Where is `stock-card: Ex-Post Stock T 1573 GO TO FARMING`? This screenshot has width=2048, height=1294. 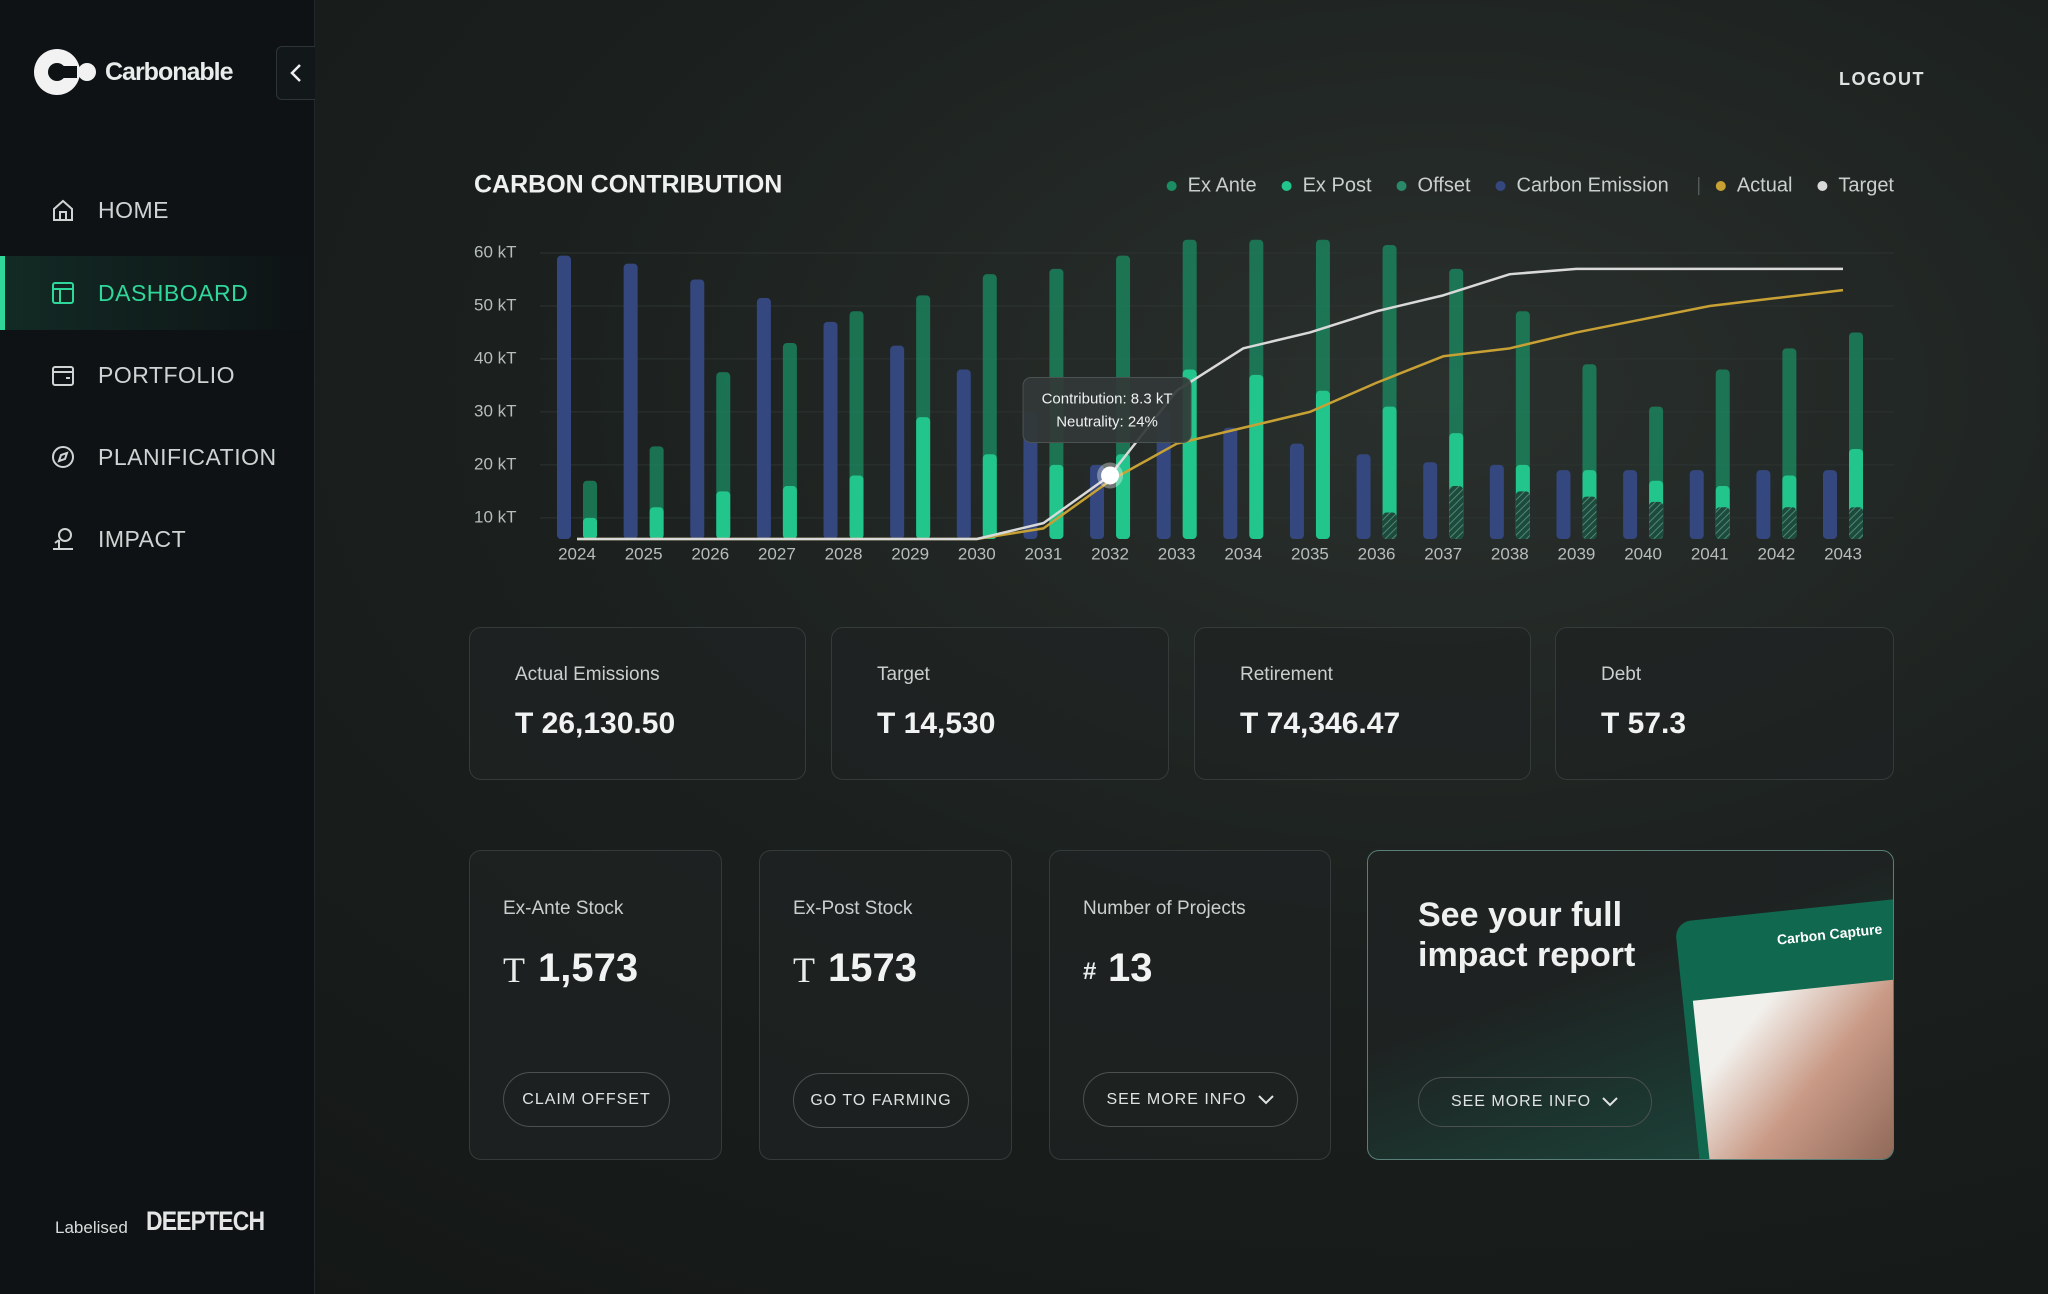 stock-card: Ex-Post Stock T 1573 GO TO FARMING is located at coordinates (885, 1005).